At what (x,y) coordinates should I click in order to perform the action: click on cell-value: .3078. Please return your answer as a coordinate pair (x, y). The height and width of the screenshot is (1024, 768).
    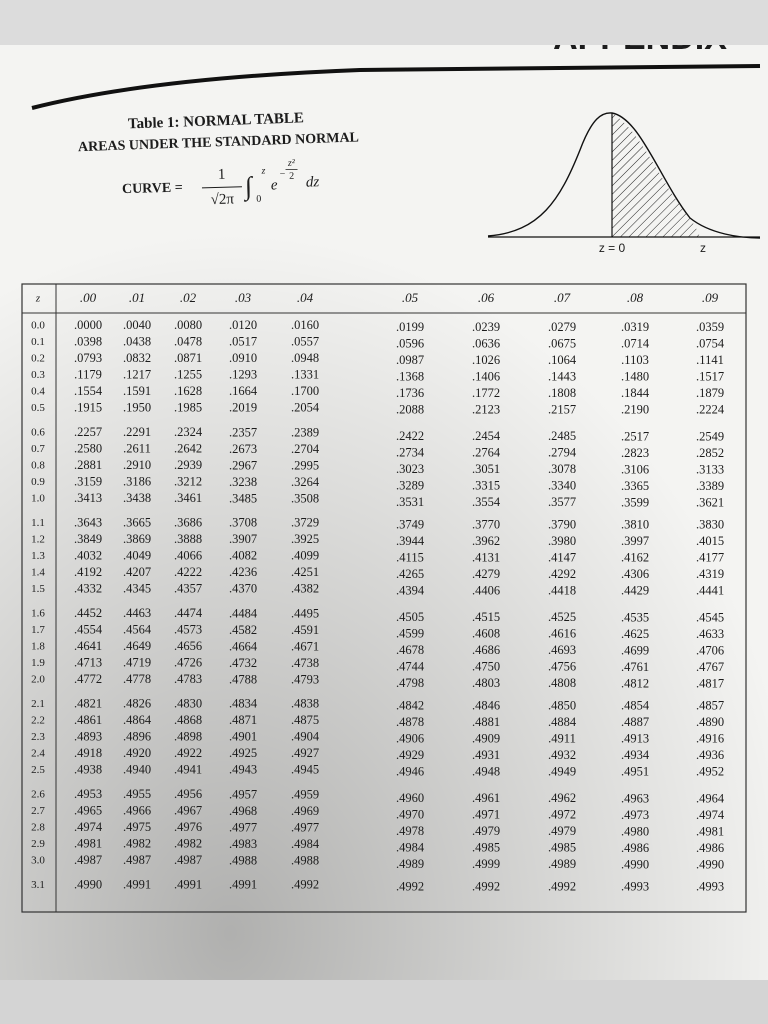
    Looking at the image, I should click on (562, 469).